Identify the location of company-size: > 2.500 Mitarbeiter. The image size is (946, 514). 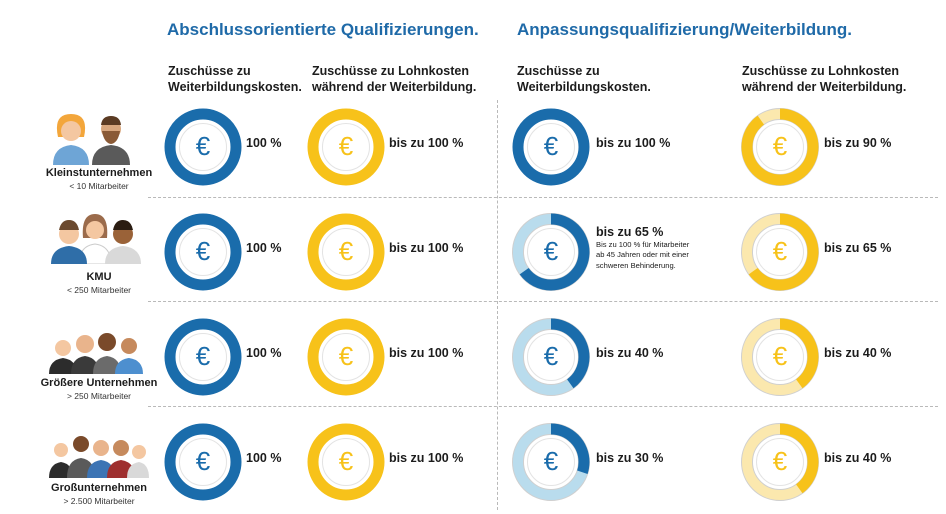
(99, 501).